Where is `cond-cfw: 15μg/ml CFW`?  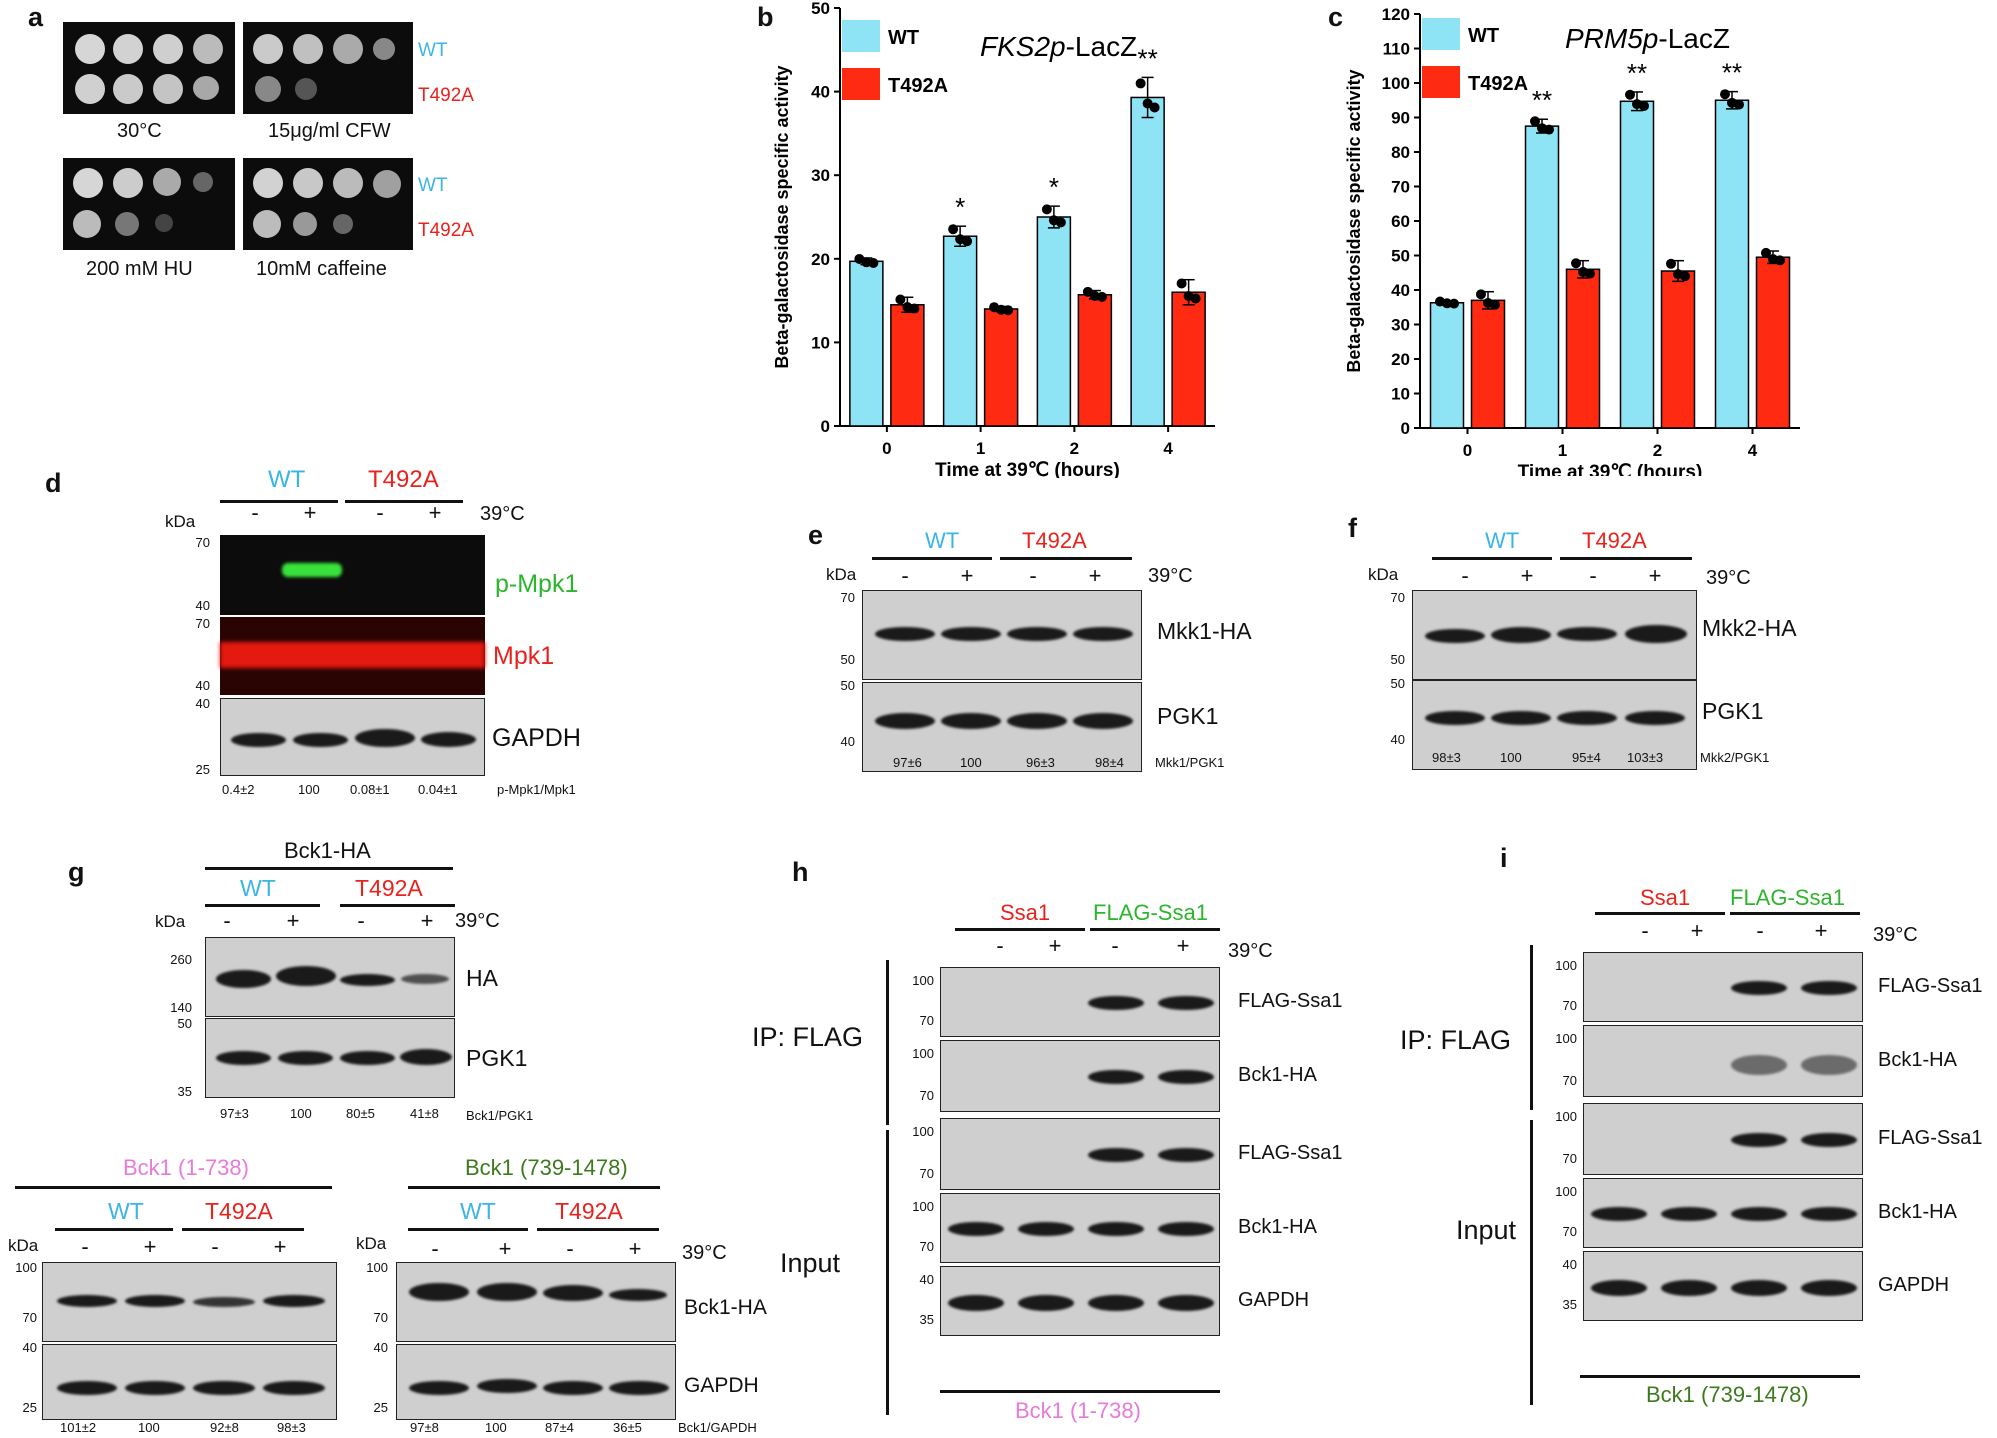
cond-cfw: 15μg/ml CFW is located at coordinates (329, 131).